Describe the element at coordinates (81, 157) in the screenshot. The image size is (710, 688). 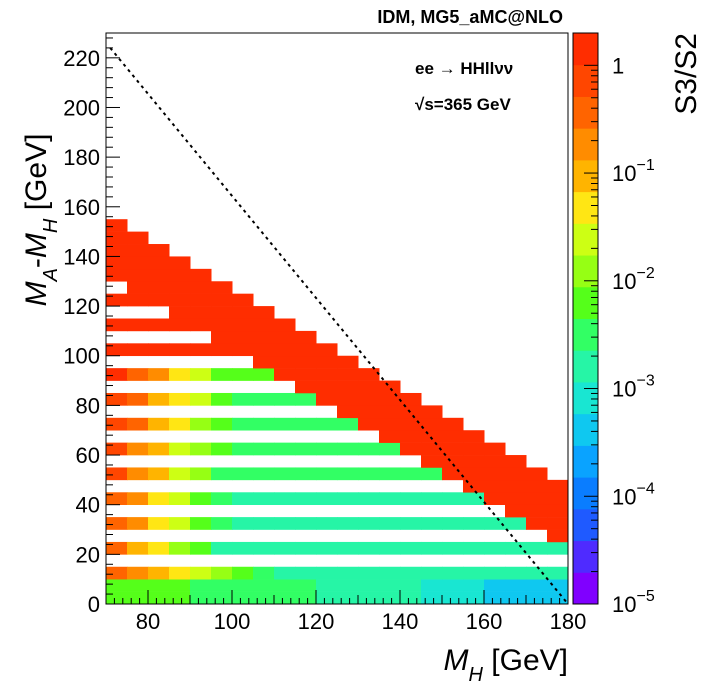
I see `y-tick-label: 180` at that location.